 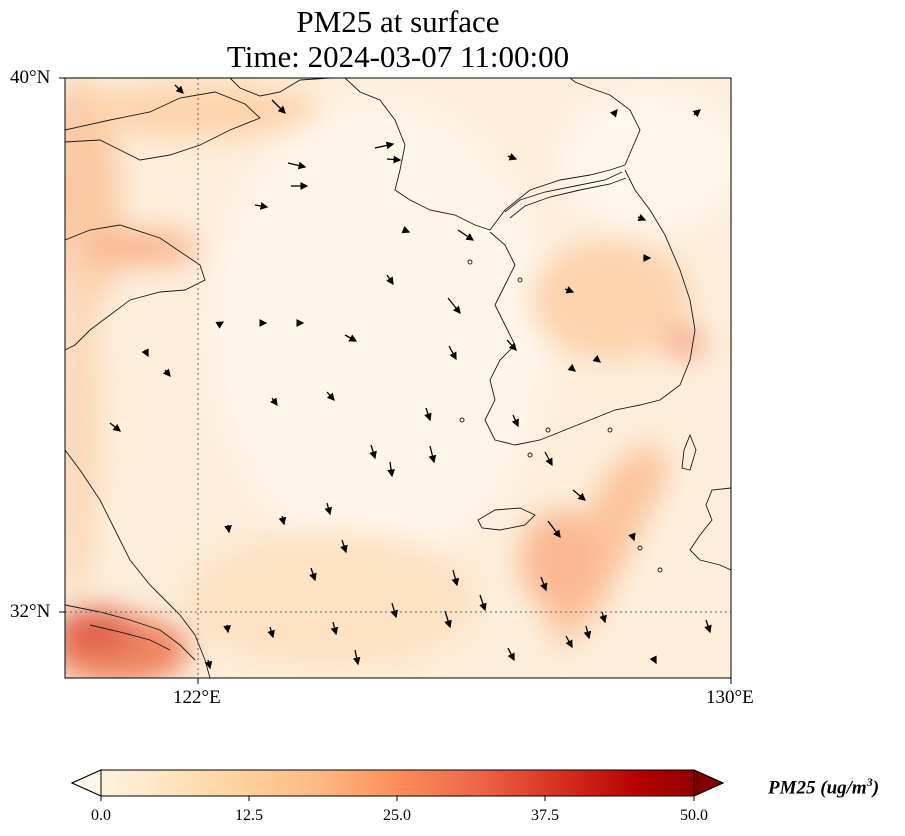 What do you see at coordinates (30, 611) in the screenshot?
I see `lat-label-32n: 32°N` at bounding box center [30, 611].